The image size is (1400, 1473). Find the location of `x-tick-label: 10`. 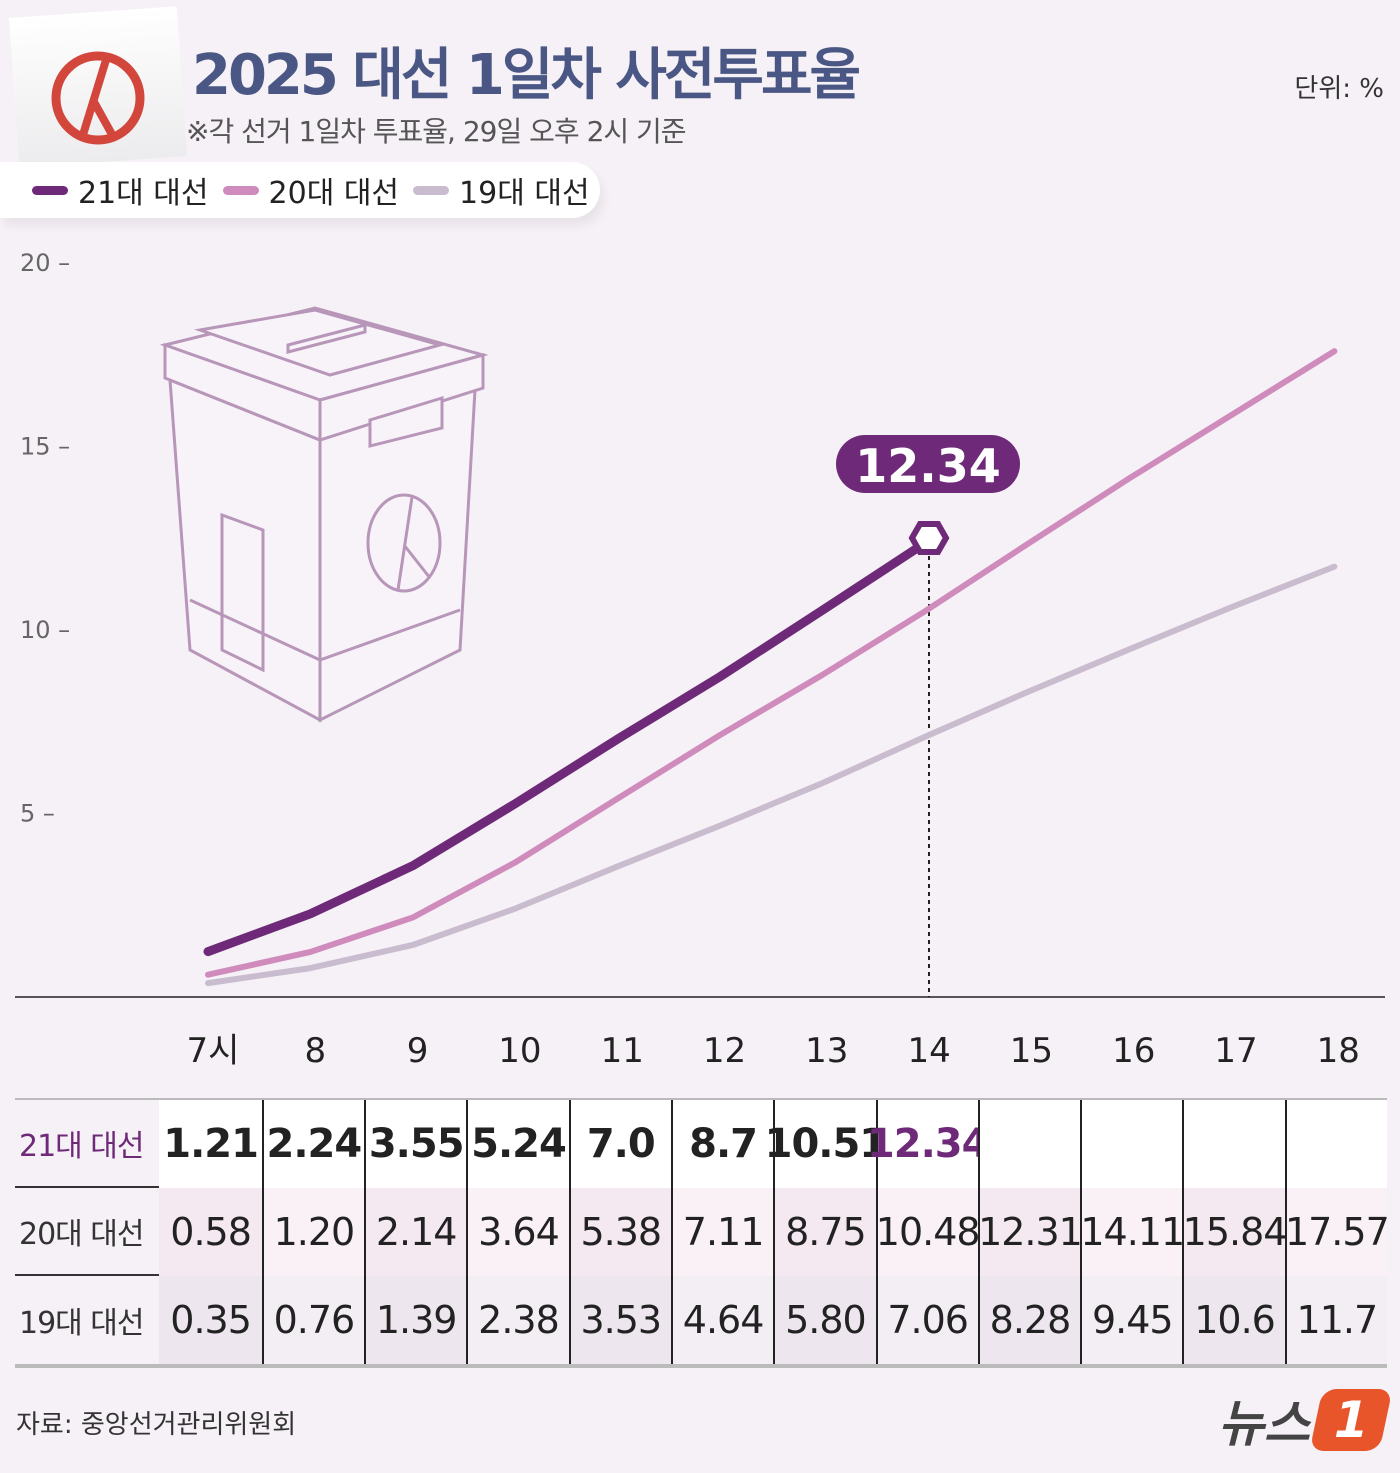

x-tick-label: 10 is located at coordinates (519, 1051).